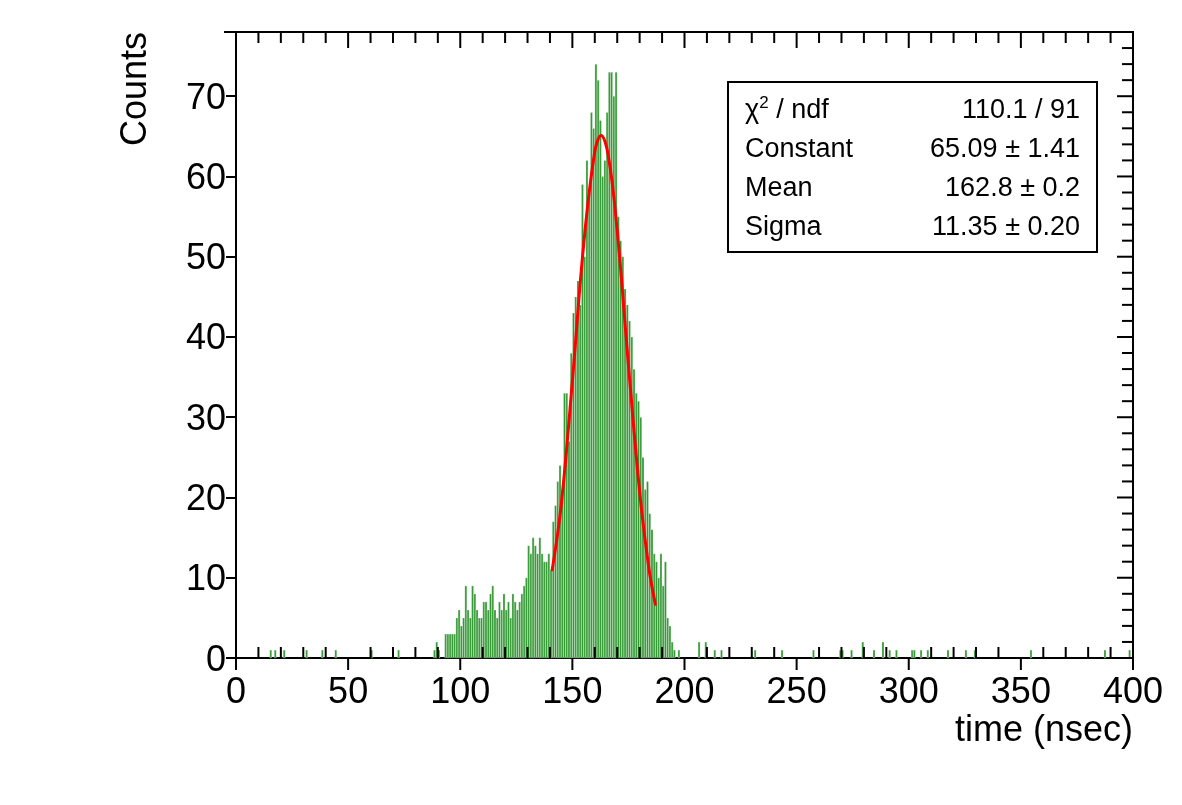 This screenshot has width=1182, height=805. What do you see at coordinates (799, 147) in the screenshot?
I see `annotation: Constant` at bounding box center [799, 147].